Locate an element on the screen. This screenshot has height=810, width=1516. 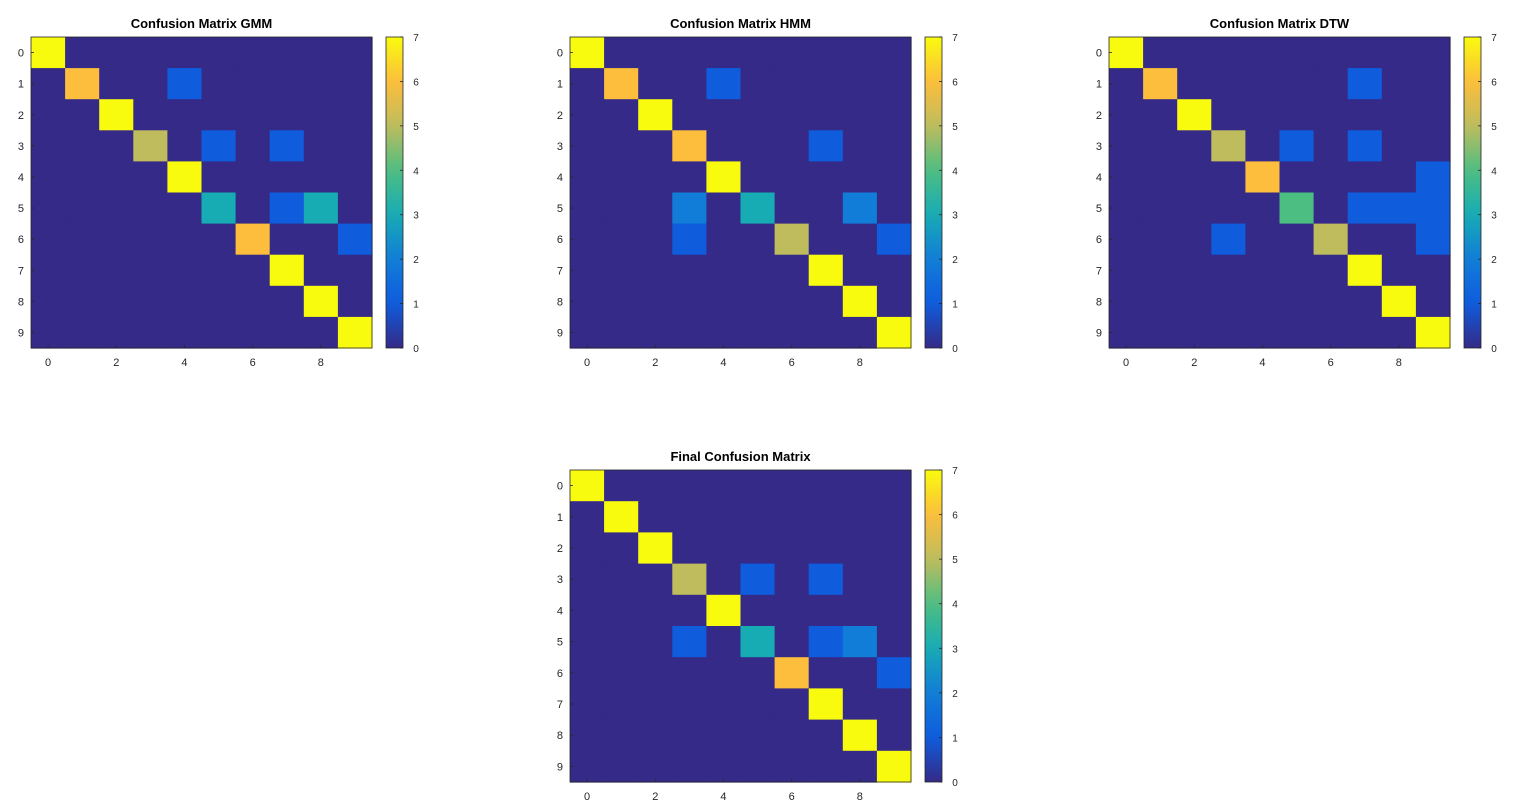
chart-title: Confusion Matrix DTW is located at coordinates (1280, 23).